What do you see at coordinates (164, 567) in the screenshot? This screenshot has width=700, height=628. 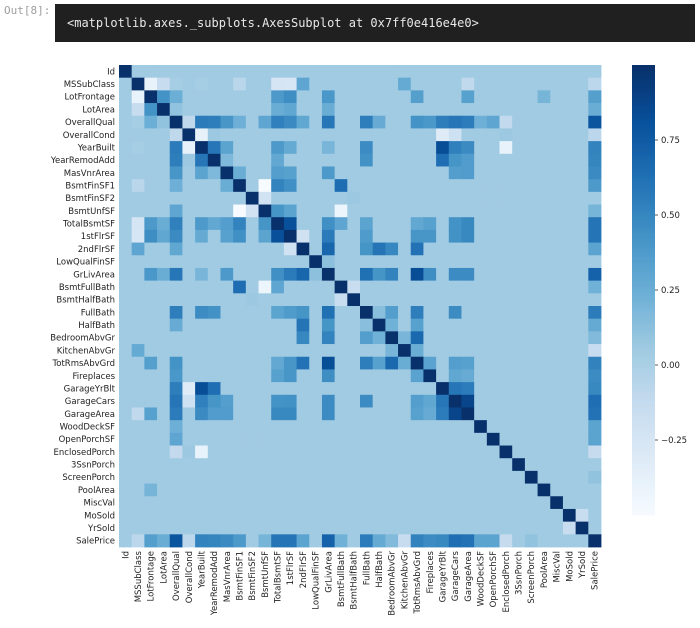 I see `x-tick-label: LotArea` at bounding box center [164, 567].